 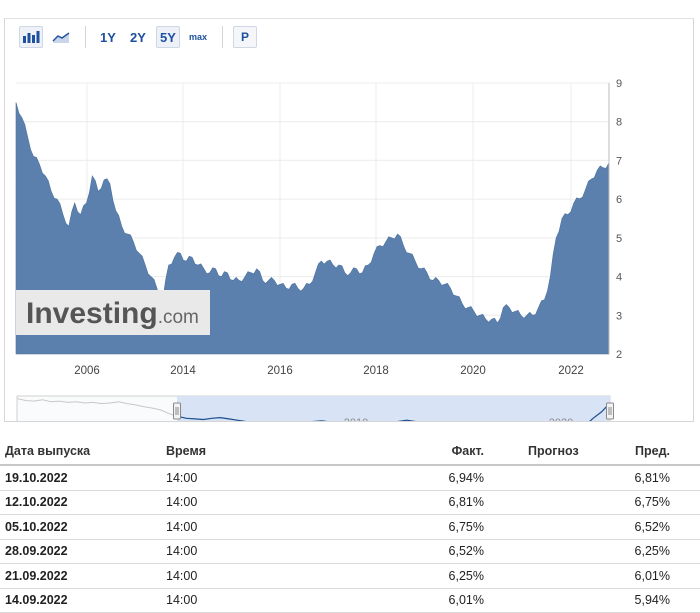 What do you see at coordinates (615, 219) in the screenshot?
I see `y-axis: 2 3 4 5 6 7 8 9` at bounding box center [615, 219].